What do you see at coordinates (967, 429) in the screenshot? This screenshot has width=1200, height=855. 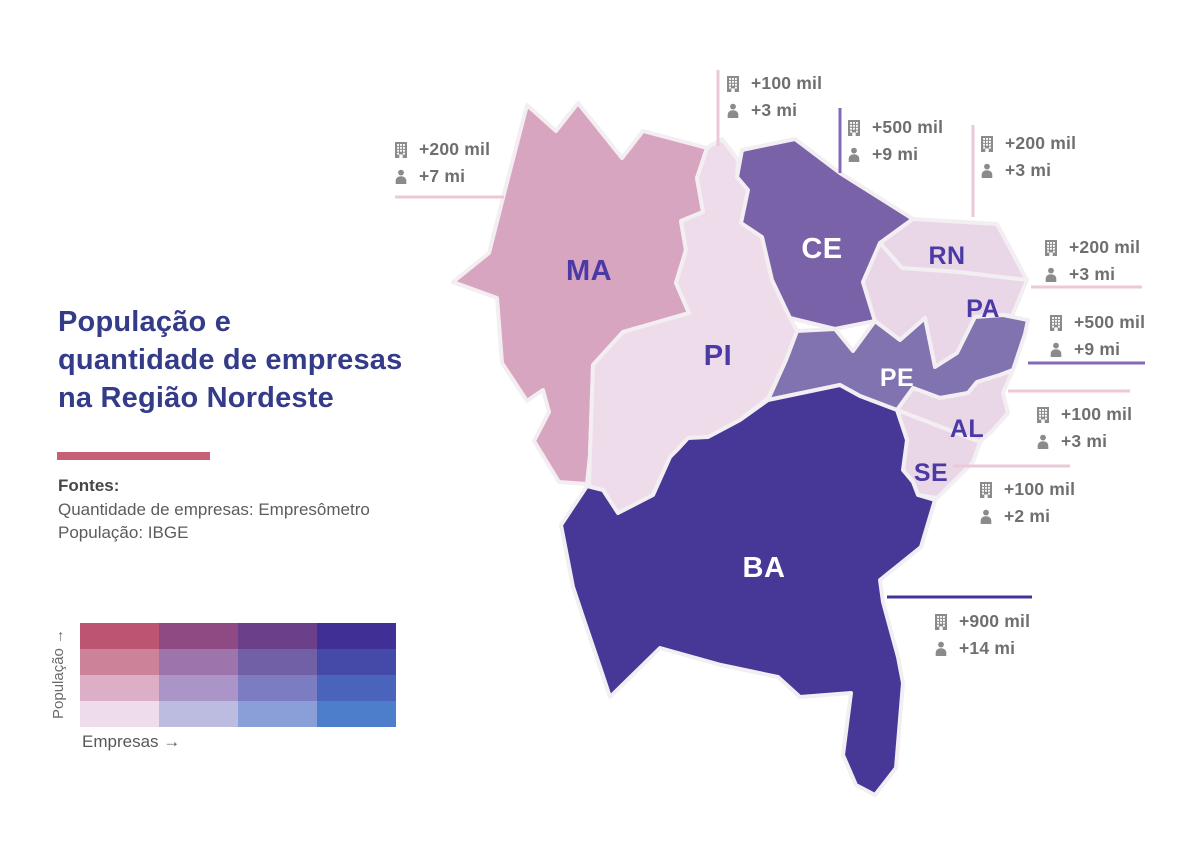 I see `state-label-al: AL` at bounding box center [967, 429].